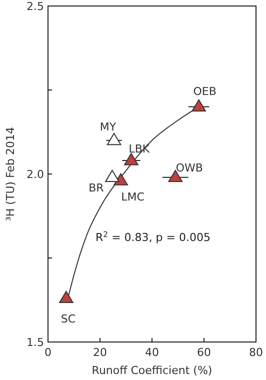 Image resolution: width=266 pixels, height=380 pixels. Describe the element at coordinates (35, 342) in the screenshot. I see `y-tick-label: 1.5` at that location.